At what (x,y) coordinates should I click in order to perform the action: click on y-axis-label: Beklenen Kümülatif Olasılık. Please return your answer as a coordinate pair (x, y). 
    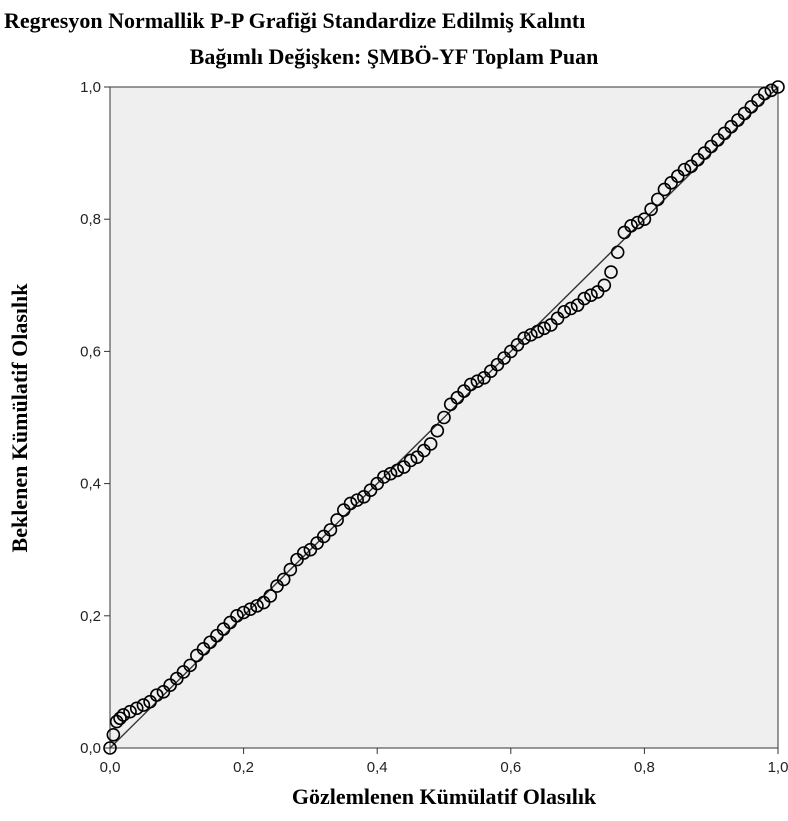
    Looking at the image, I should click on (19, 418).